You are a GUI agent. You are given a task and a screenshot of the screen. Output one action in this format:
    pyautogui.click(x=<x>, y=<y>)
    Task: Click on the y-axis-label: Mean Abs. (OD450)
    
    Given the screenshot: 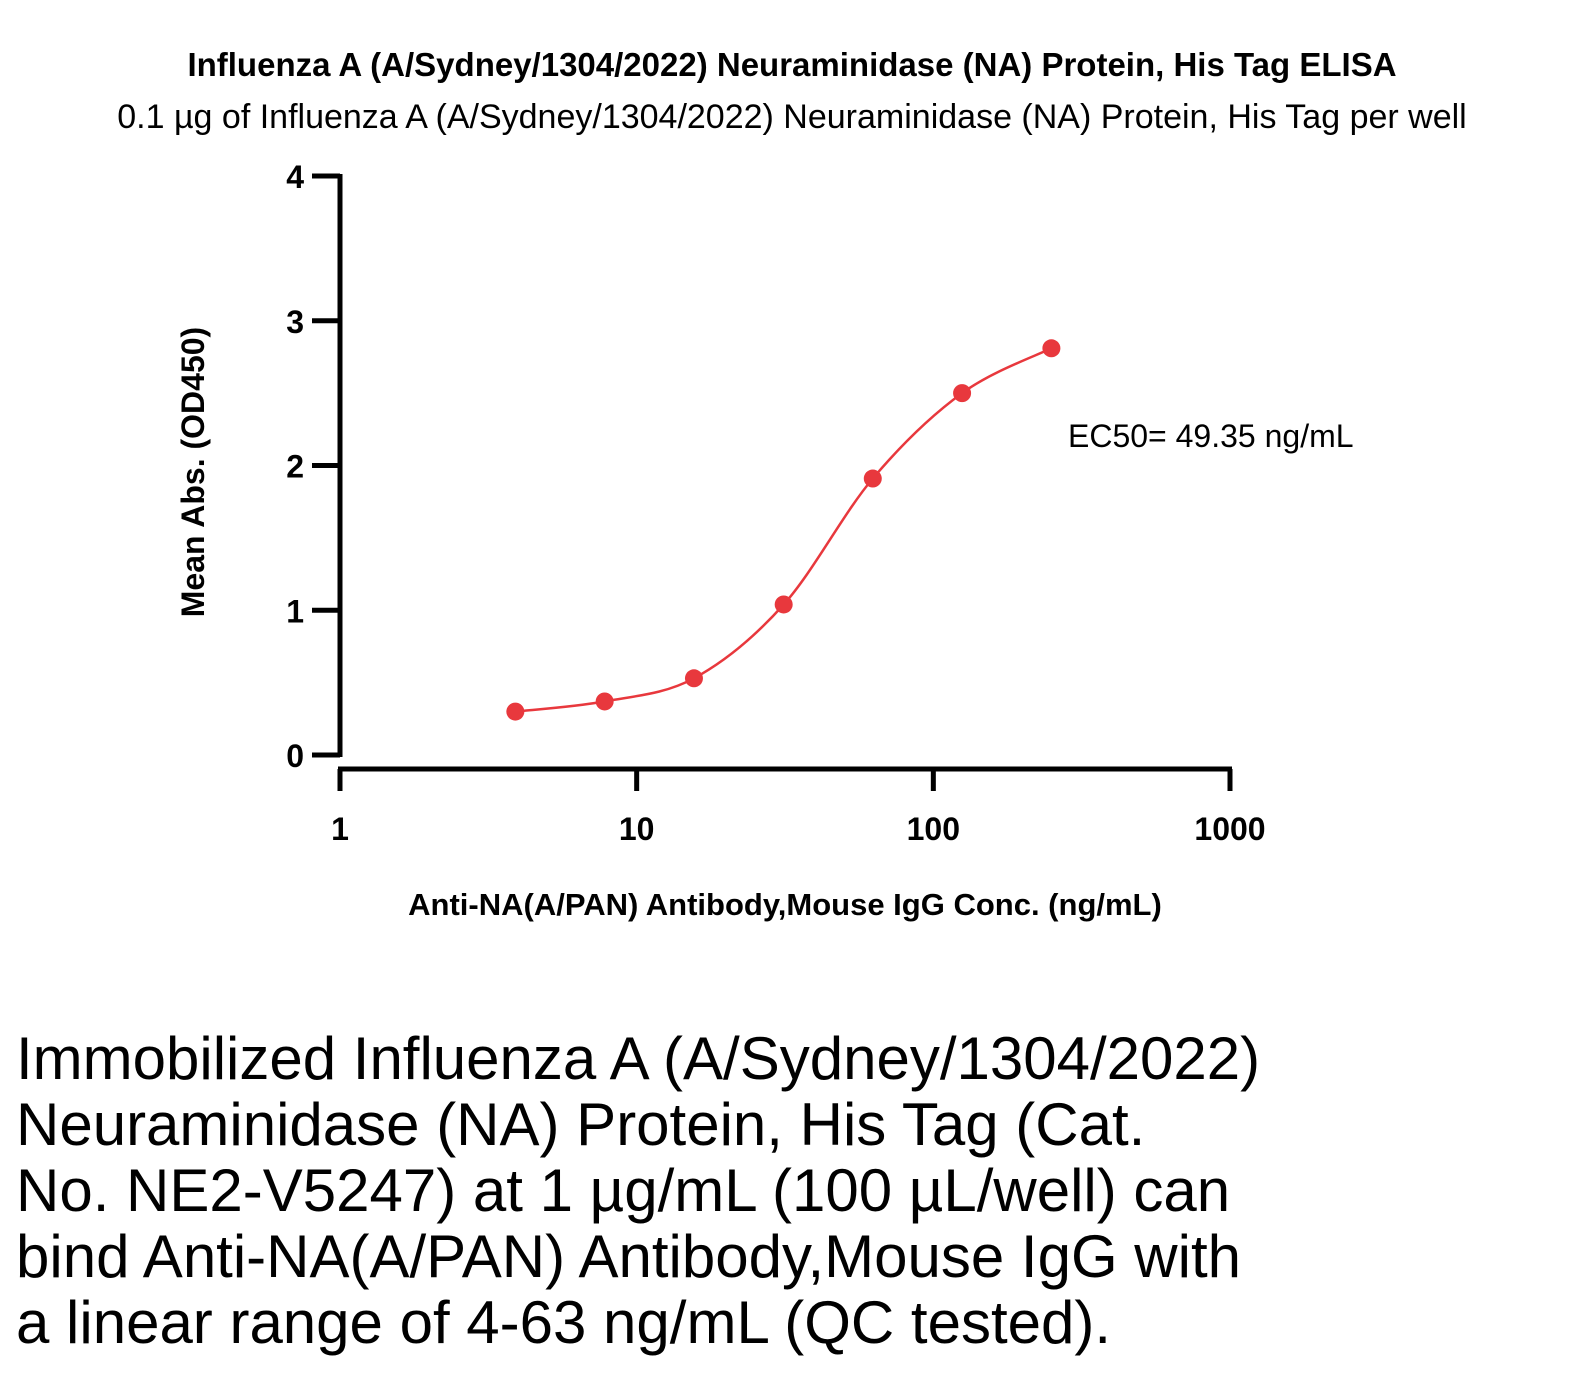 What is the action you would take?
    pyautogui.click(x=193, y=472)
    